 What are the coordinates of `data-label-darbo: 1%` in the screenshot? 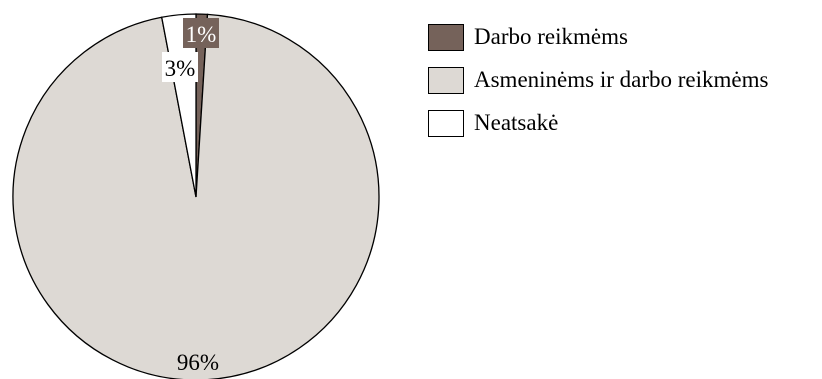 It's located at (201, 34).